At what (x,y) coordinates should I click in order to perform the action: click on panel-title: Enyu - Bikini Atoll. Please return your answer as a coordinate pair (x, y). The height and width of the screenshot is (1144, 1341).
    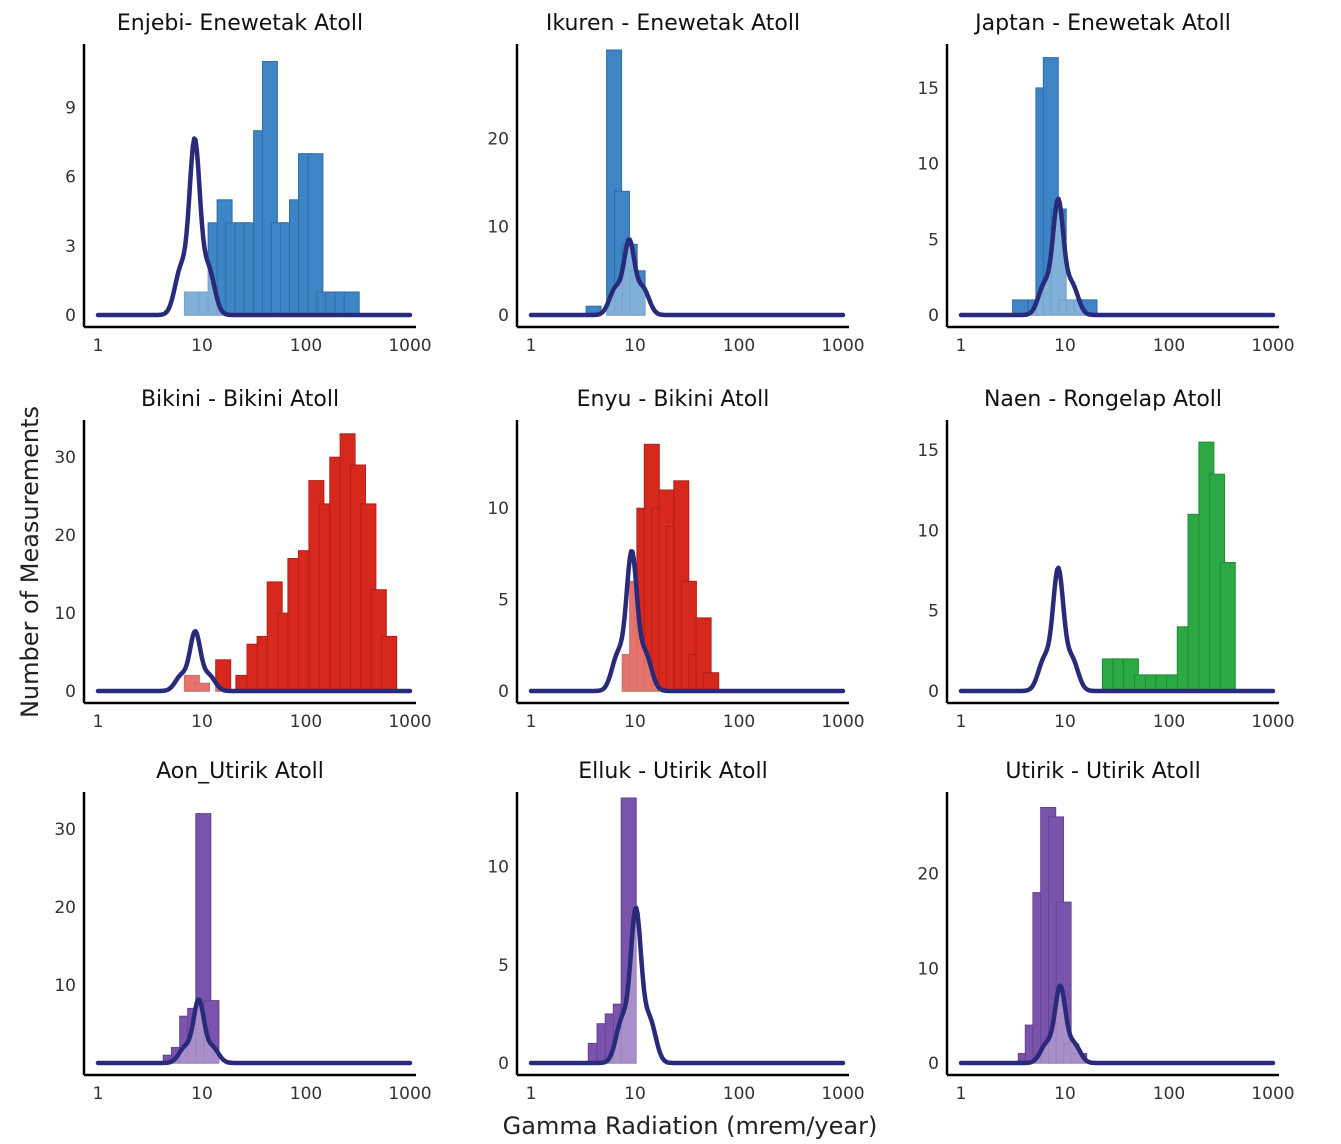
    Looking at the image, I should click on (673, 399).